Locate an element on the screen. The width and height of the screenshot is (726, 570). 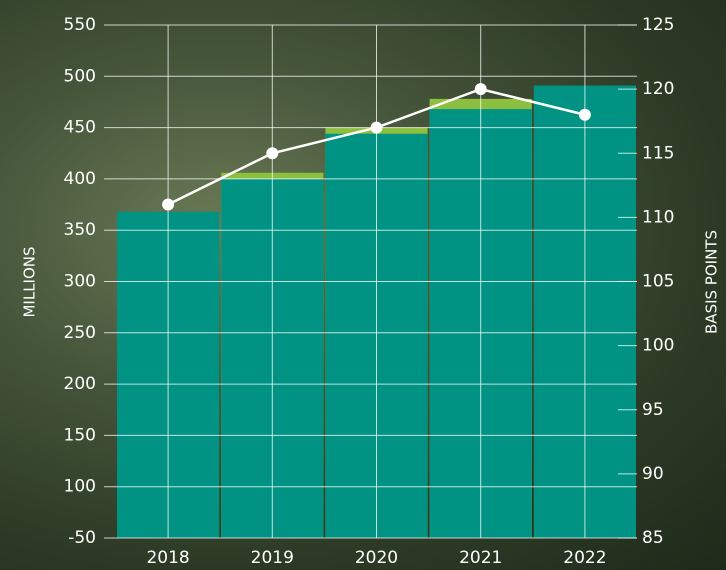
y-tick-label: 500 is located at coordinates (80, 76).